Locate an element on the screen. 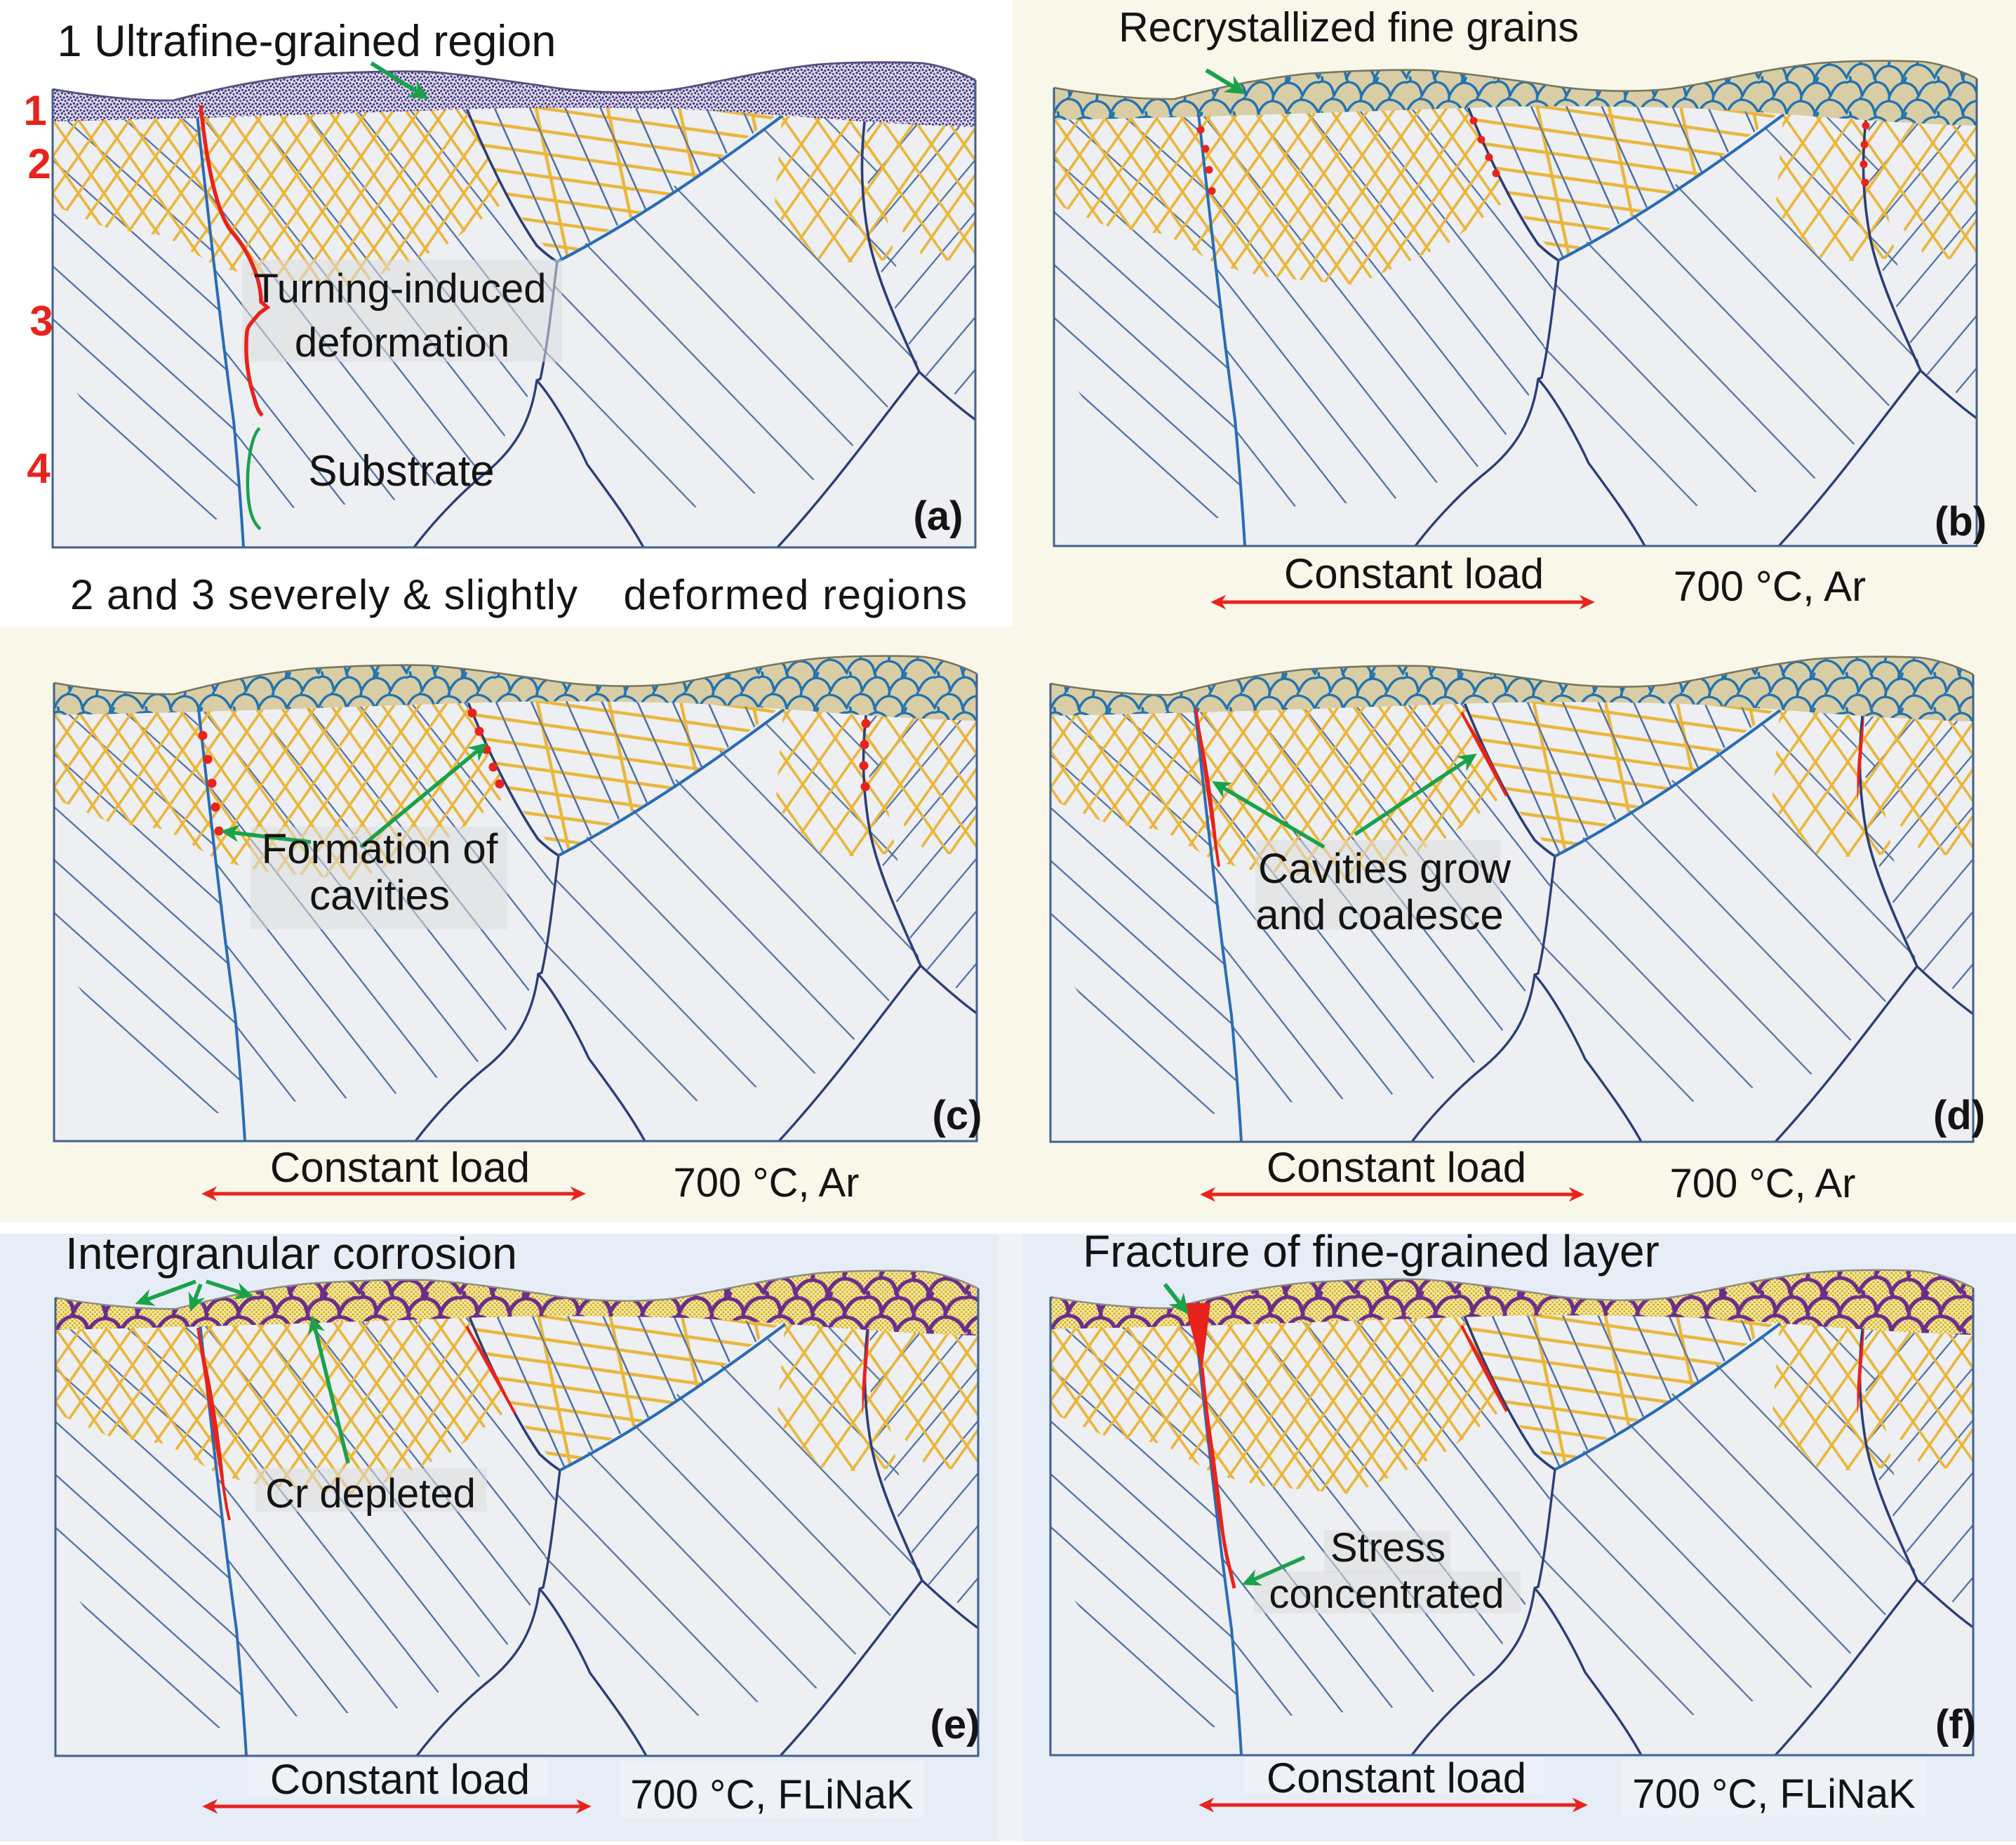 The height and width of the screenshot is (1845, 2016). svg-text: and coalesce is located at coordinates (1379, 914).